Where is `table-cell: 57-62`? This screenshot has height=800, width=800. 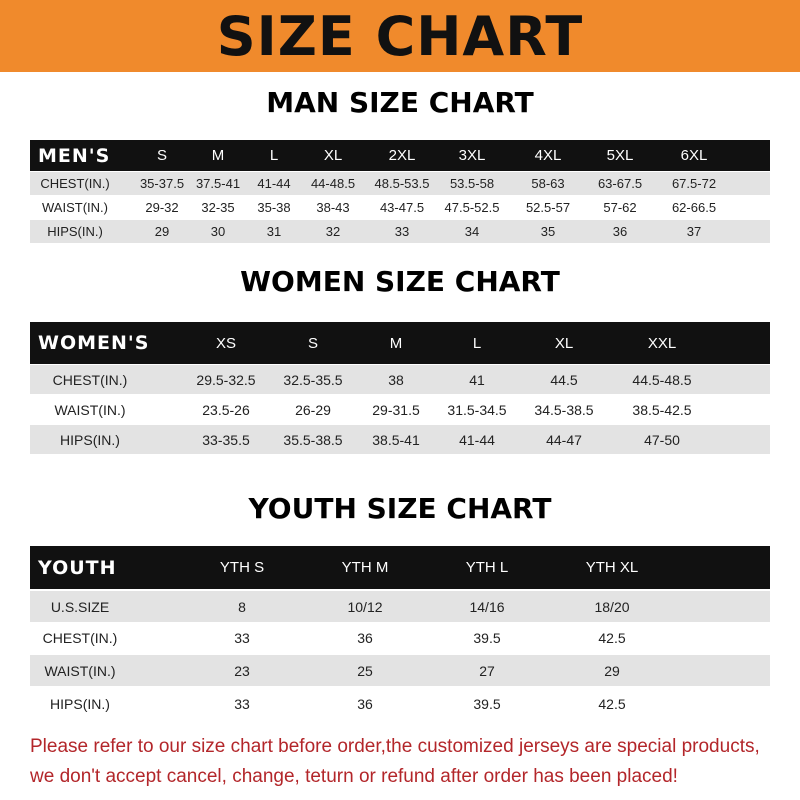
table-cell: 57-62 is located at coordinates (620, 207).